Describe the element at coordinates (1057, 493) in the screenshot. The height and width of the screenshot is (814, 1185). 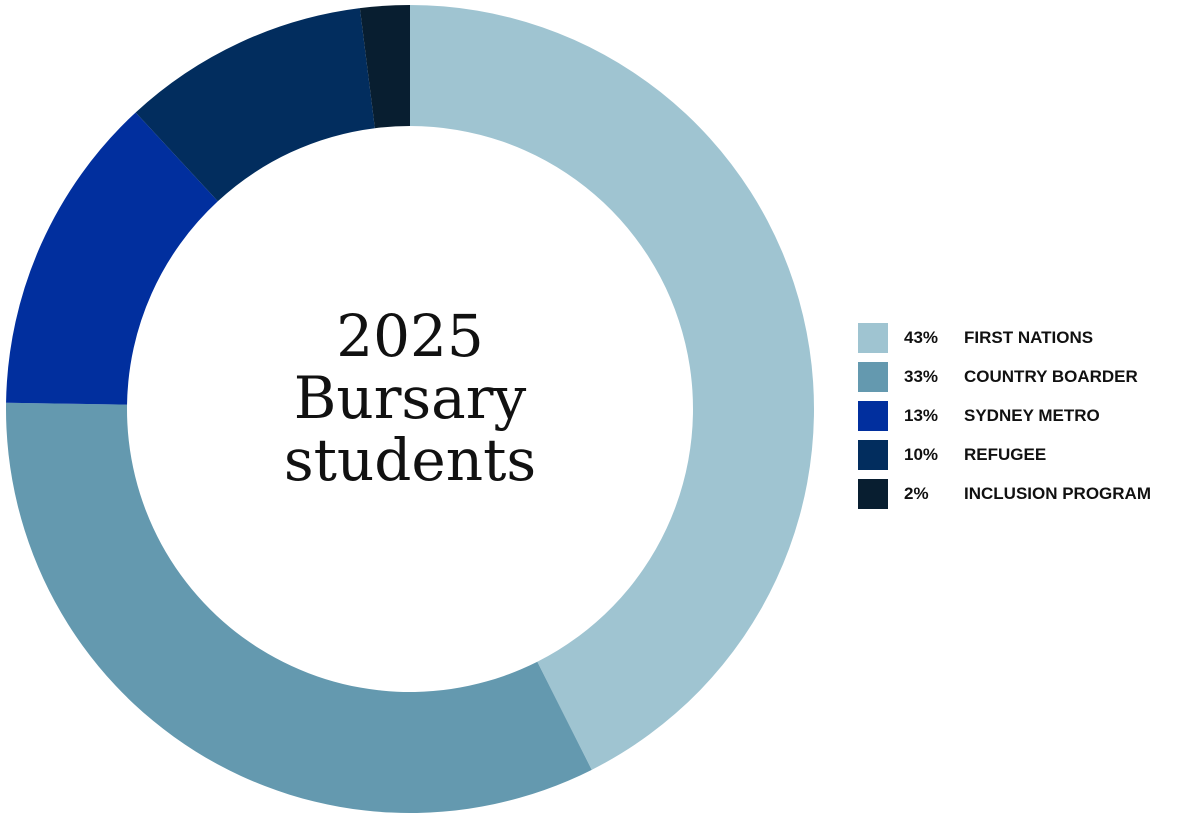
I see `legend-label: INCLUSION PROGRAM` at that location.